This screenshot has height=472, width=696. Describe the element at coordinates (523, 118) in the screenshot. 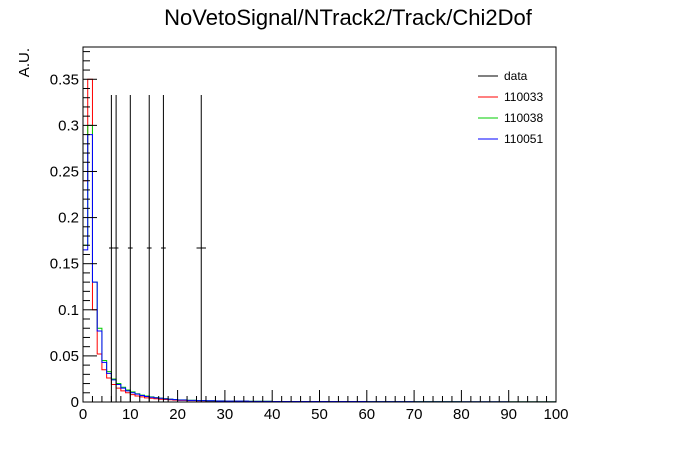

I see `legend-label: 110038` at that location.